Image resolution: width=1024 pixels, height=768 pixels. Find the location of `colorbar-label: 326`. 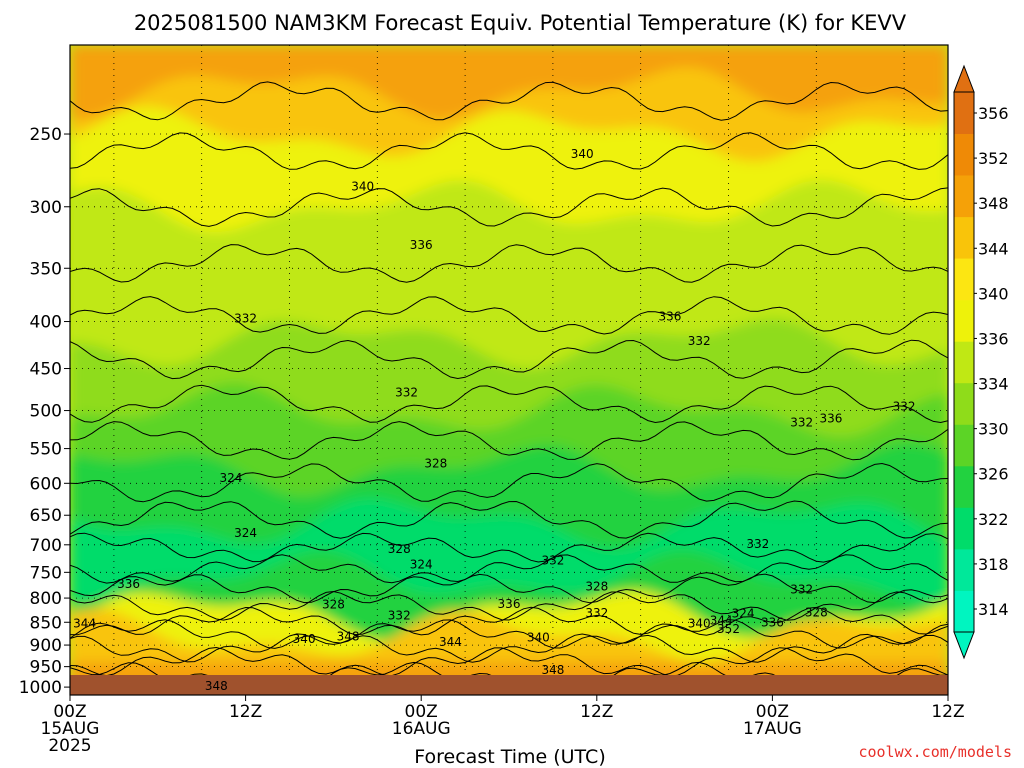

colorbar-label: 326 is located at coordinates (993, 474).